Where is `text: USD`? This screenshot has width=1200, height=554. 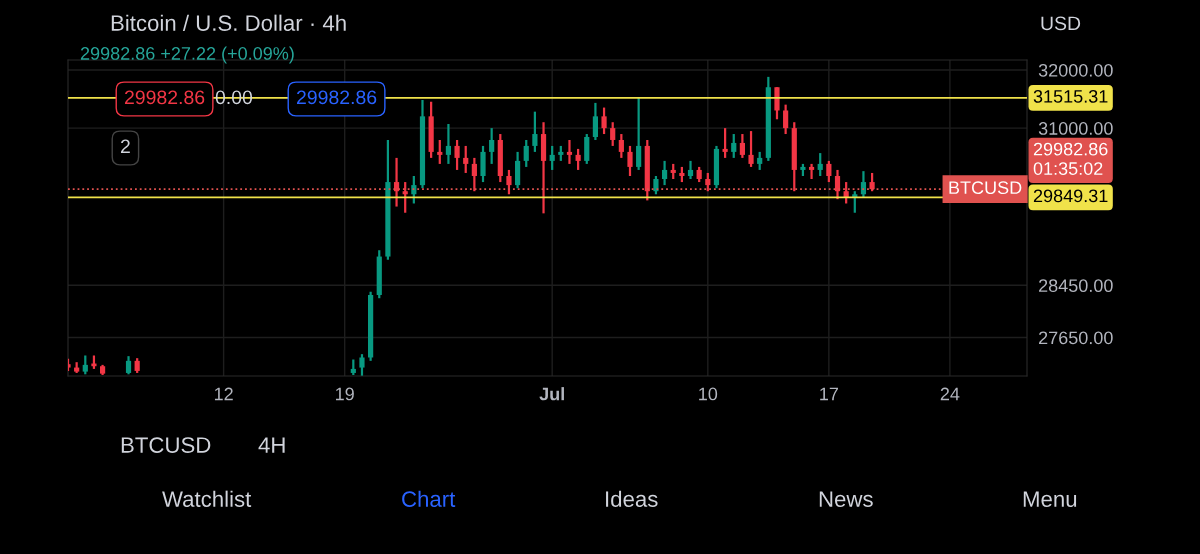
text: USD is located at coordinates (1061, 23).